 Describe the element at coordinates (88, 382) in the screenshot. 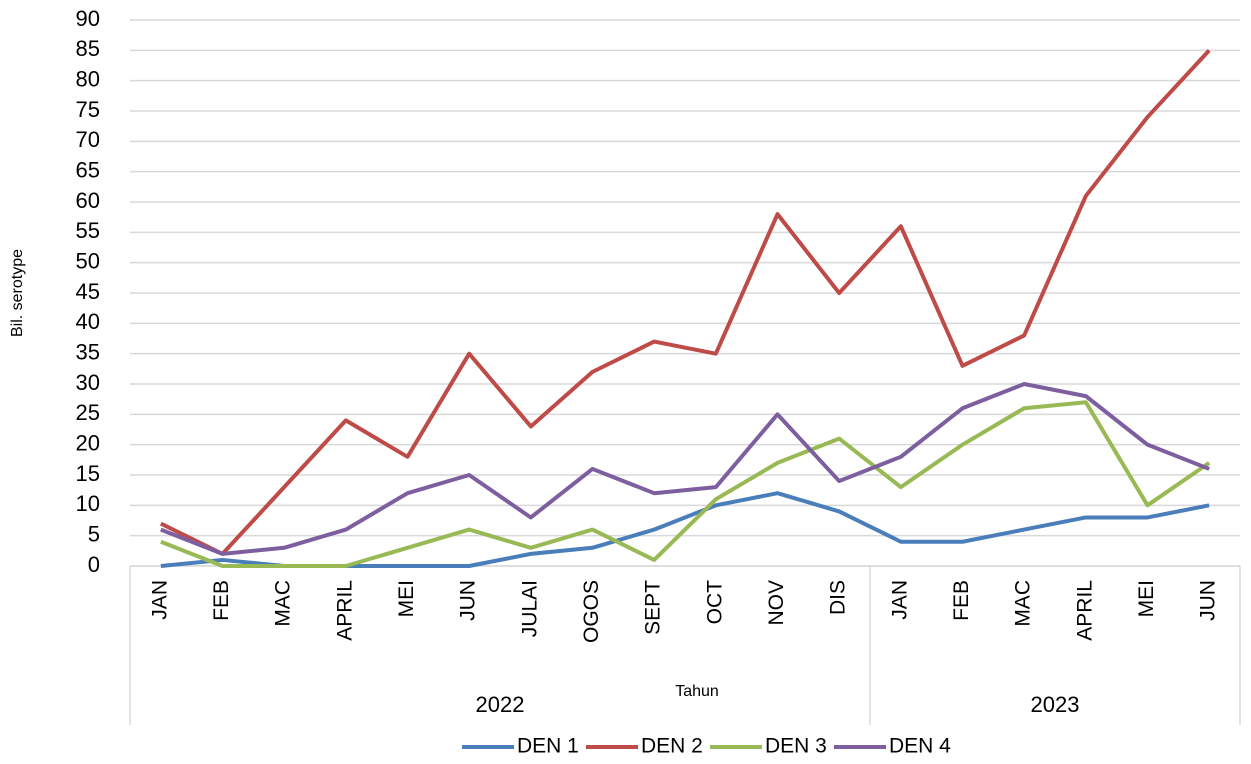

I see `y-tick-label: 30` at that location.